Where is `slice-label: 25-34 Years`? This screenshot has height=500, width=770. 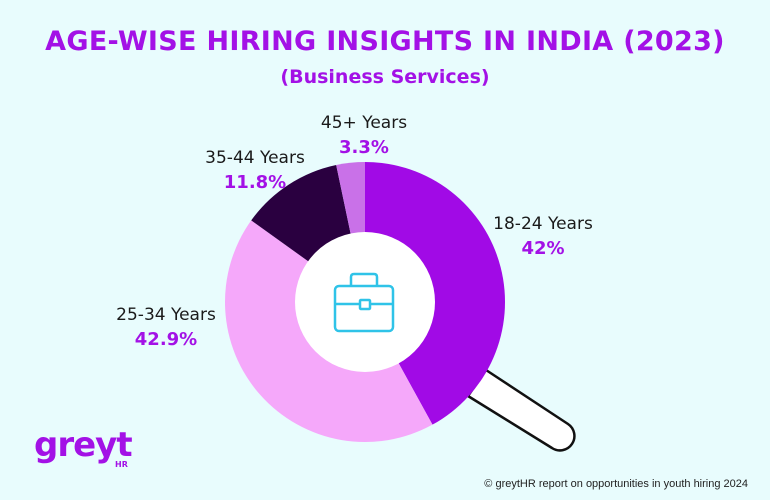
slice-label: 25-34 Years is located at coordinates (166, 315).